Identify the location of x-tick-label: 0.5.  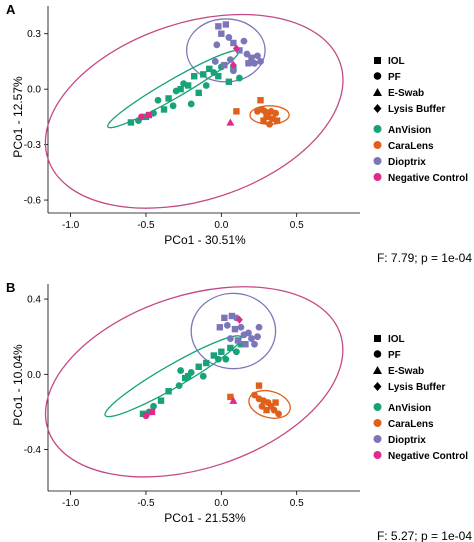
(297, 503).